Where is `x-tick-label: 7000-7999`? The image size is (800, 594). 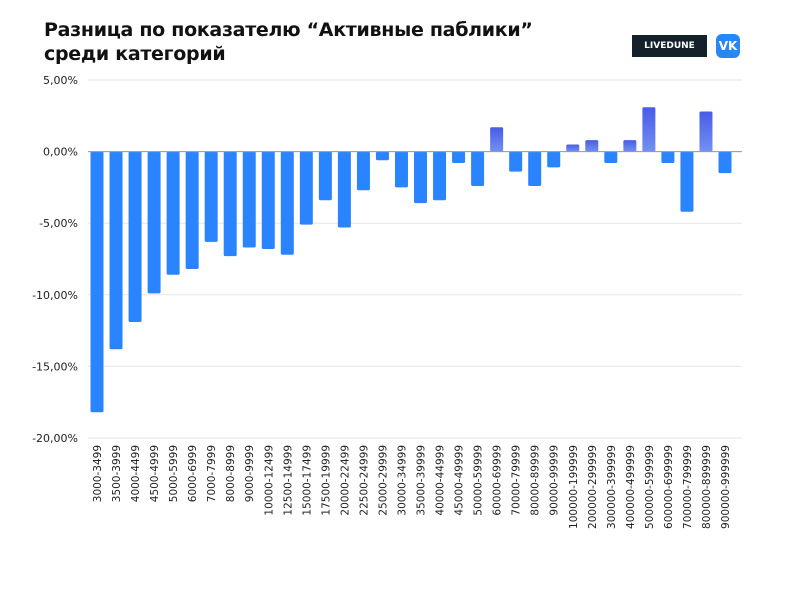 x-tick-label: 7000-7999 is located at coordinates (212, 473).